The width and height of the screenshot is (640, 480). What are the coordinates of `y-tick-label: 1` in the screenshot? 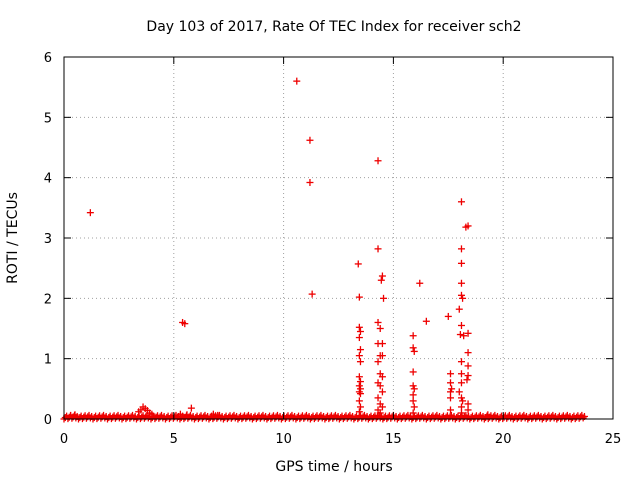 It's located at (48, 360).